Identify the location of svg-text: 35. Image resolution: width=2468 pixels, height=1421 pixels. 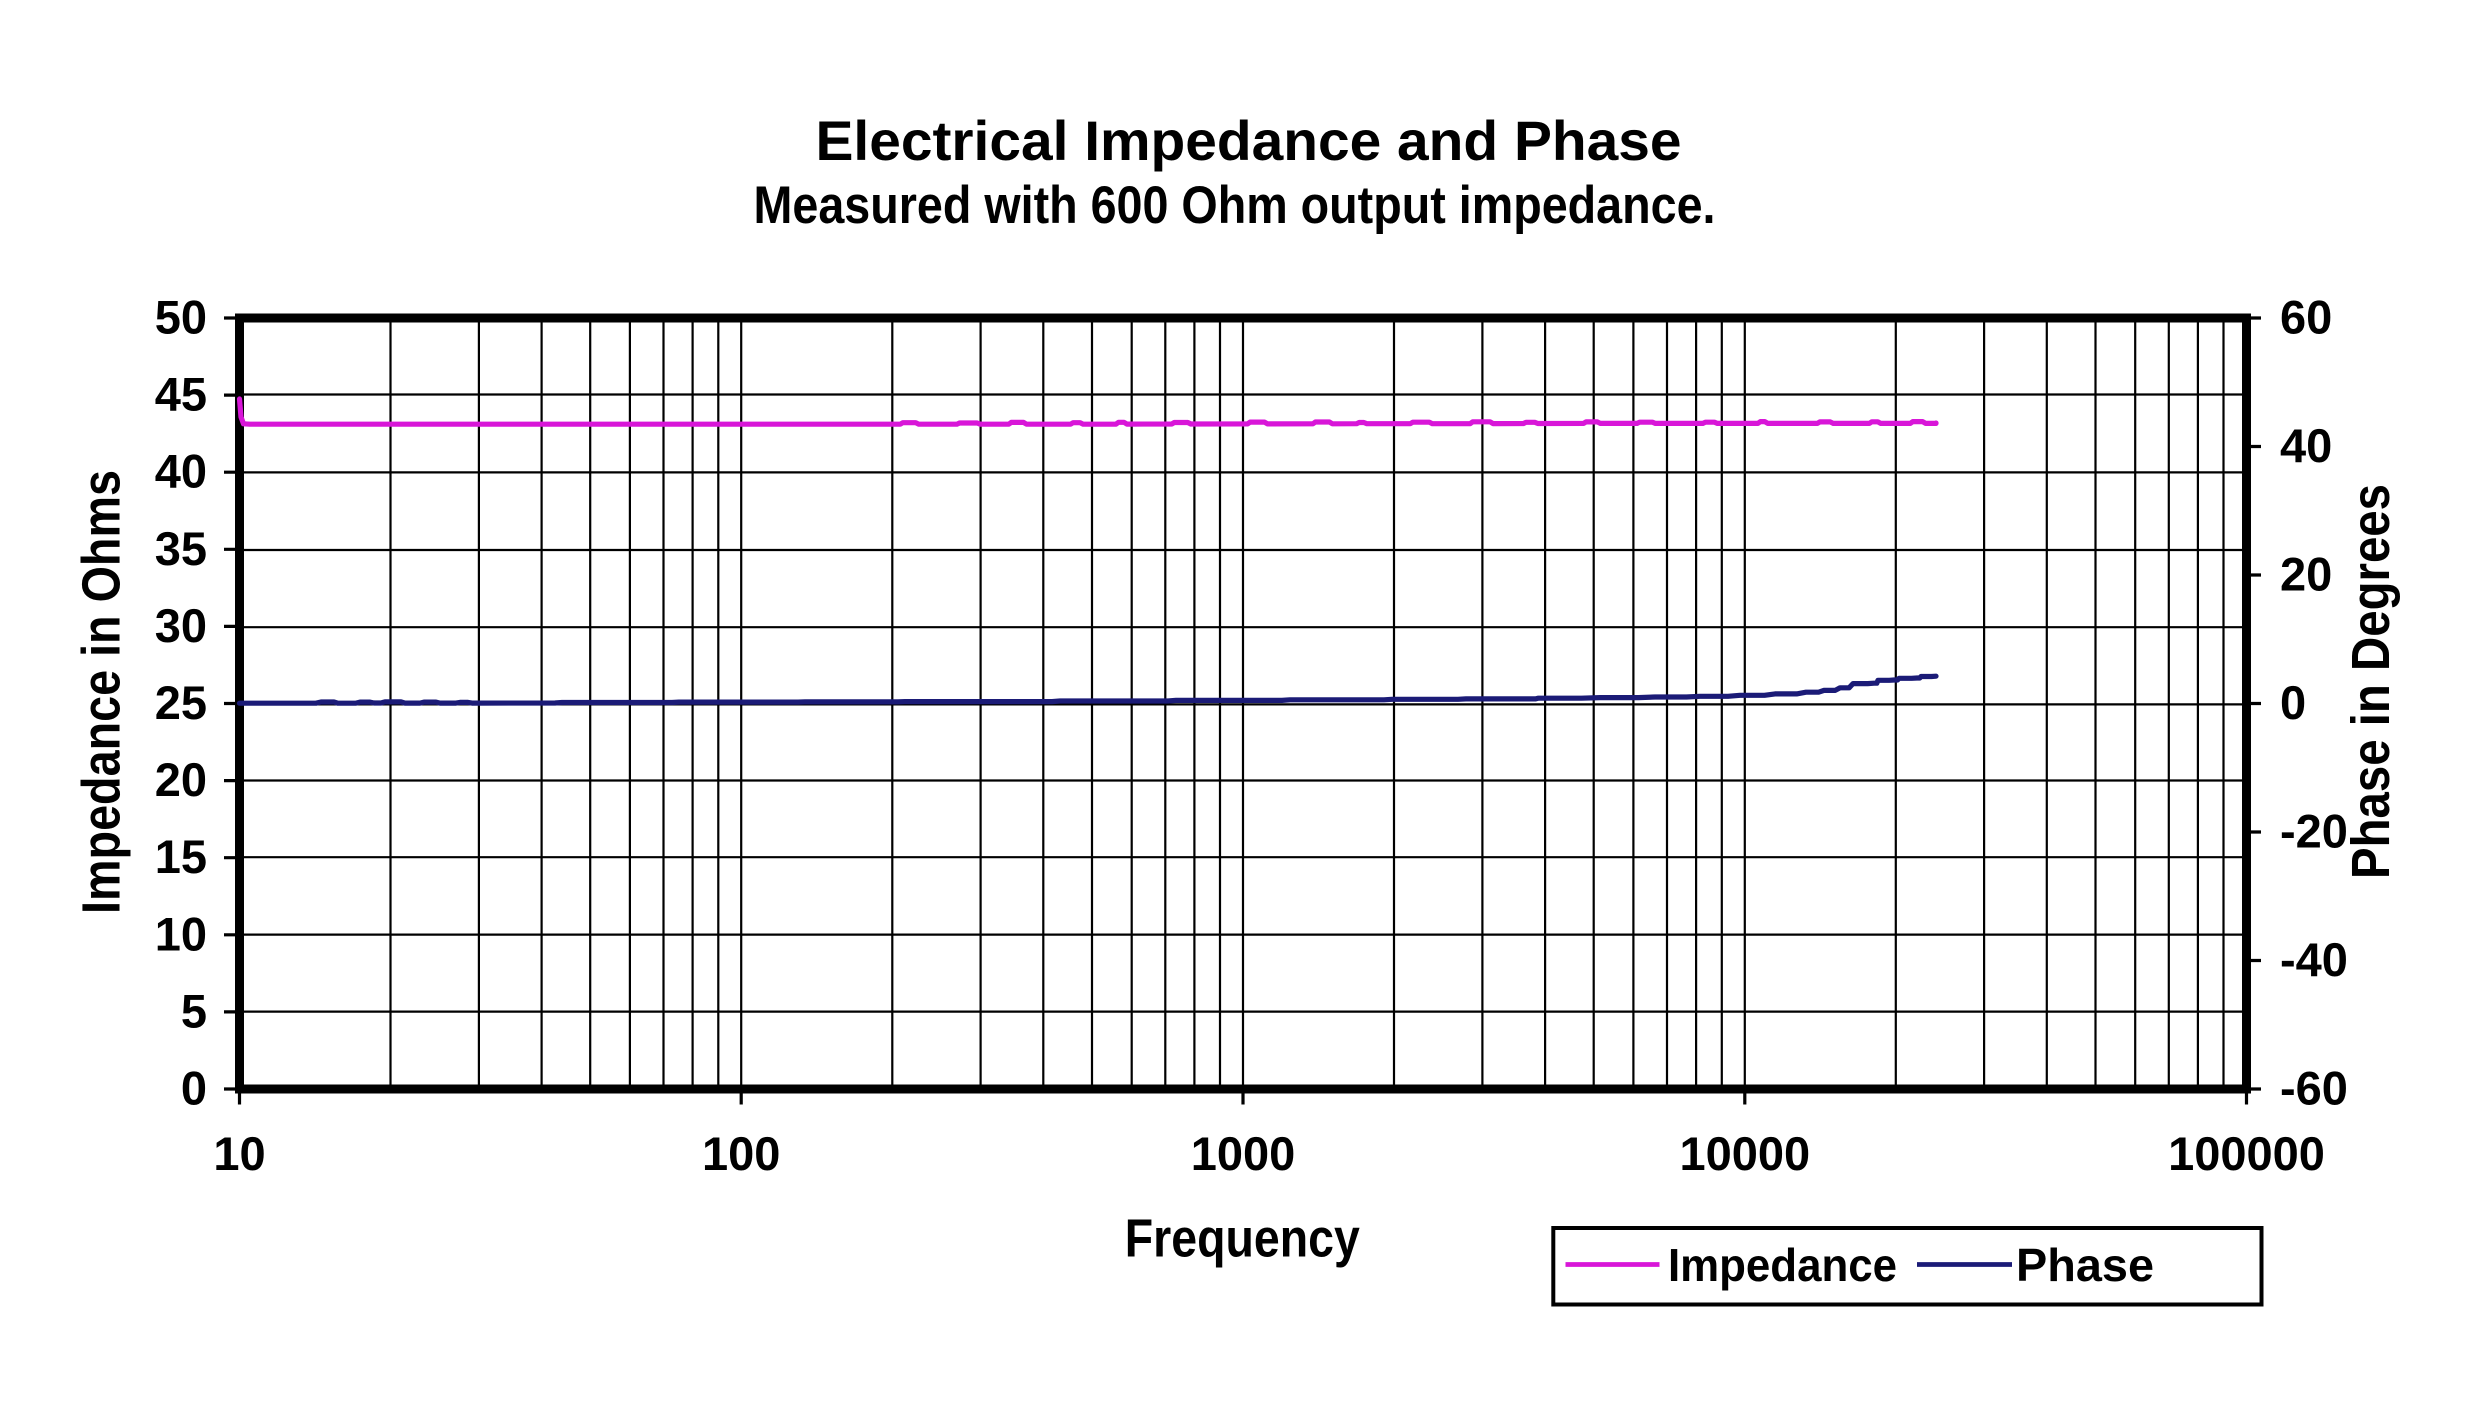
(181, 548).